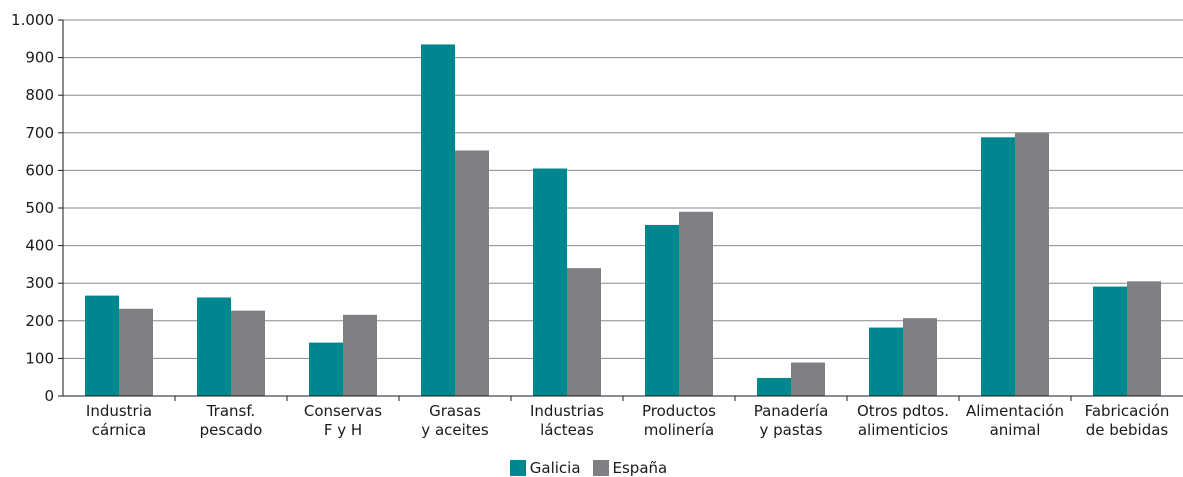 The height and width of the screenshot is (477, 1183). I want to click on x-category-label: Conservas F y H, so click(343, 420).